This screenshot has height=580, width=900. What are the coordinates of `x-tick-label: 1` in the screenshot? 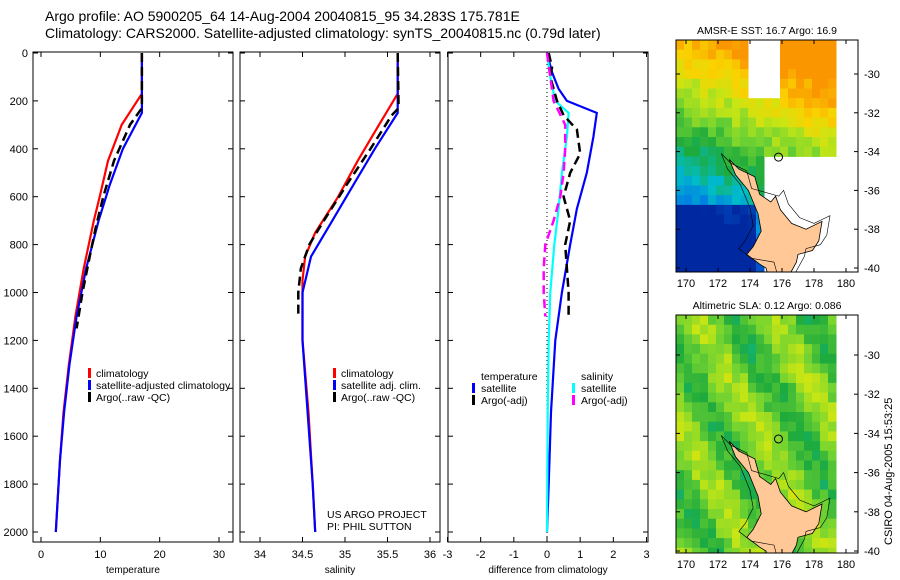 It's located at (580, 555).